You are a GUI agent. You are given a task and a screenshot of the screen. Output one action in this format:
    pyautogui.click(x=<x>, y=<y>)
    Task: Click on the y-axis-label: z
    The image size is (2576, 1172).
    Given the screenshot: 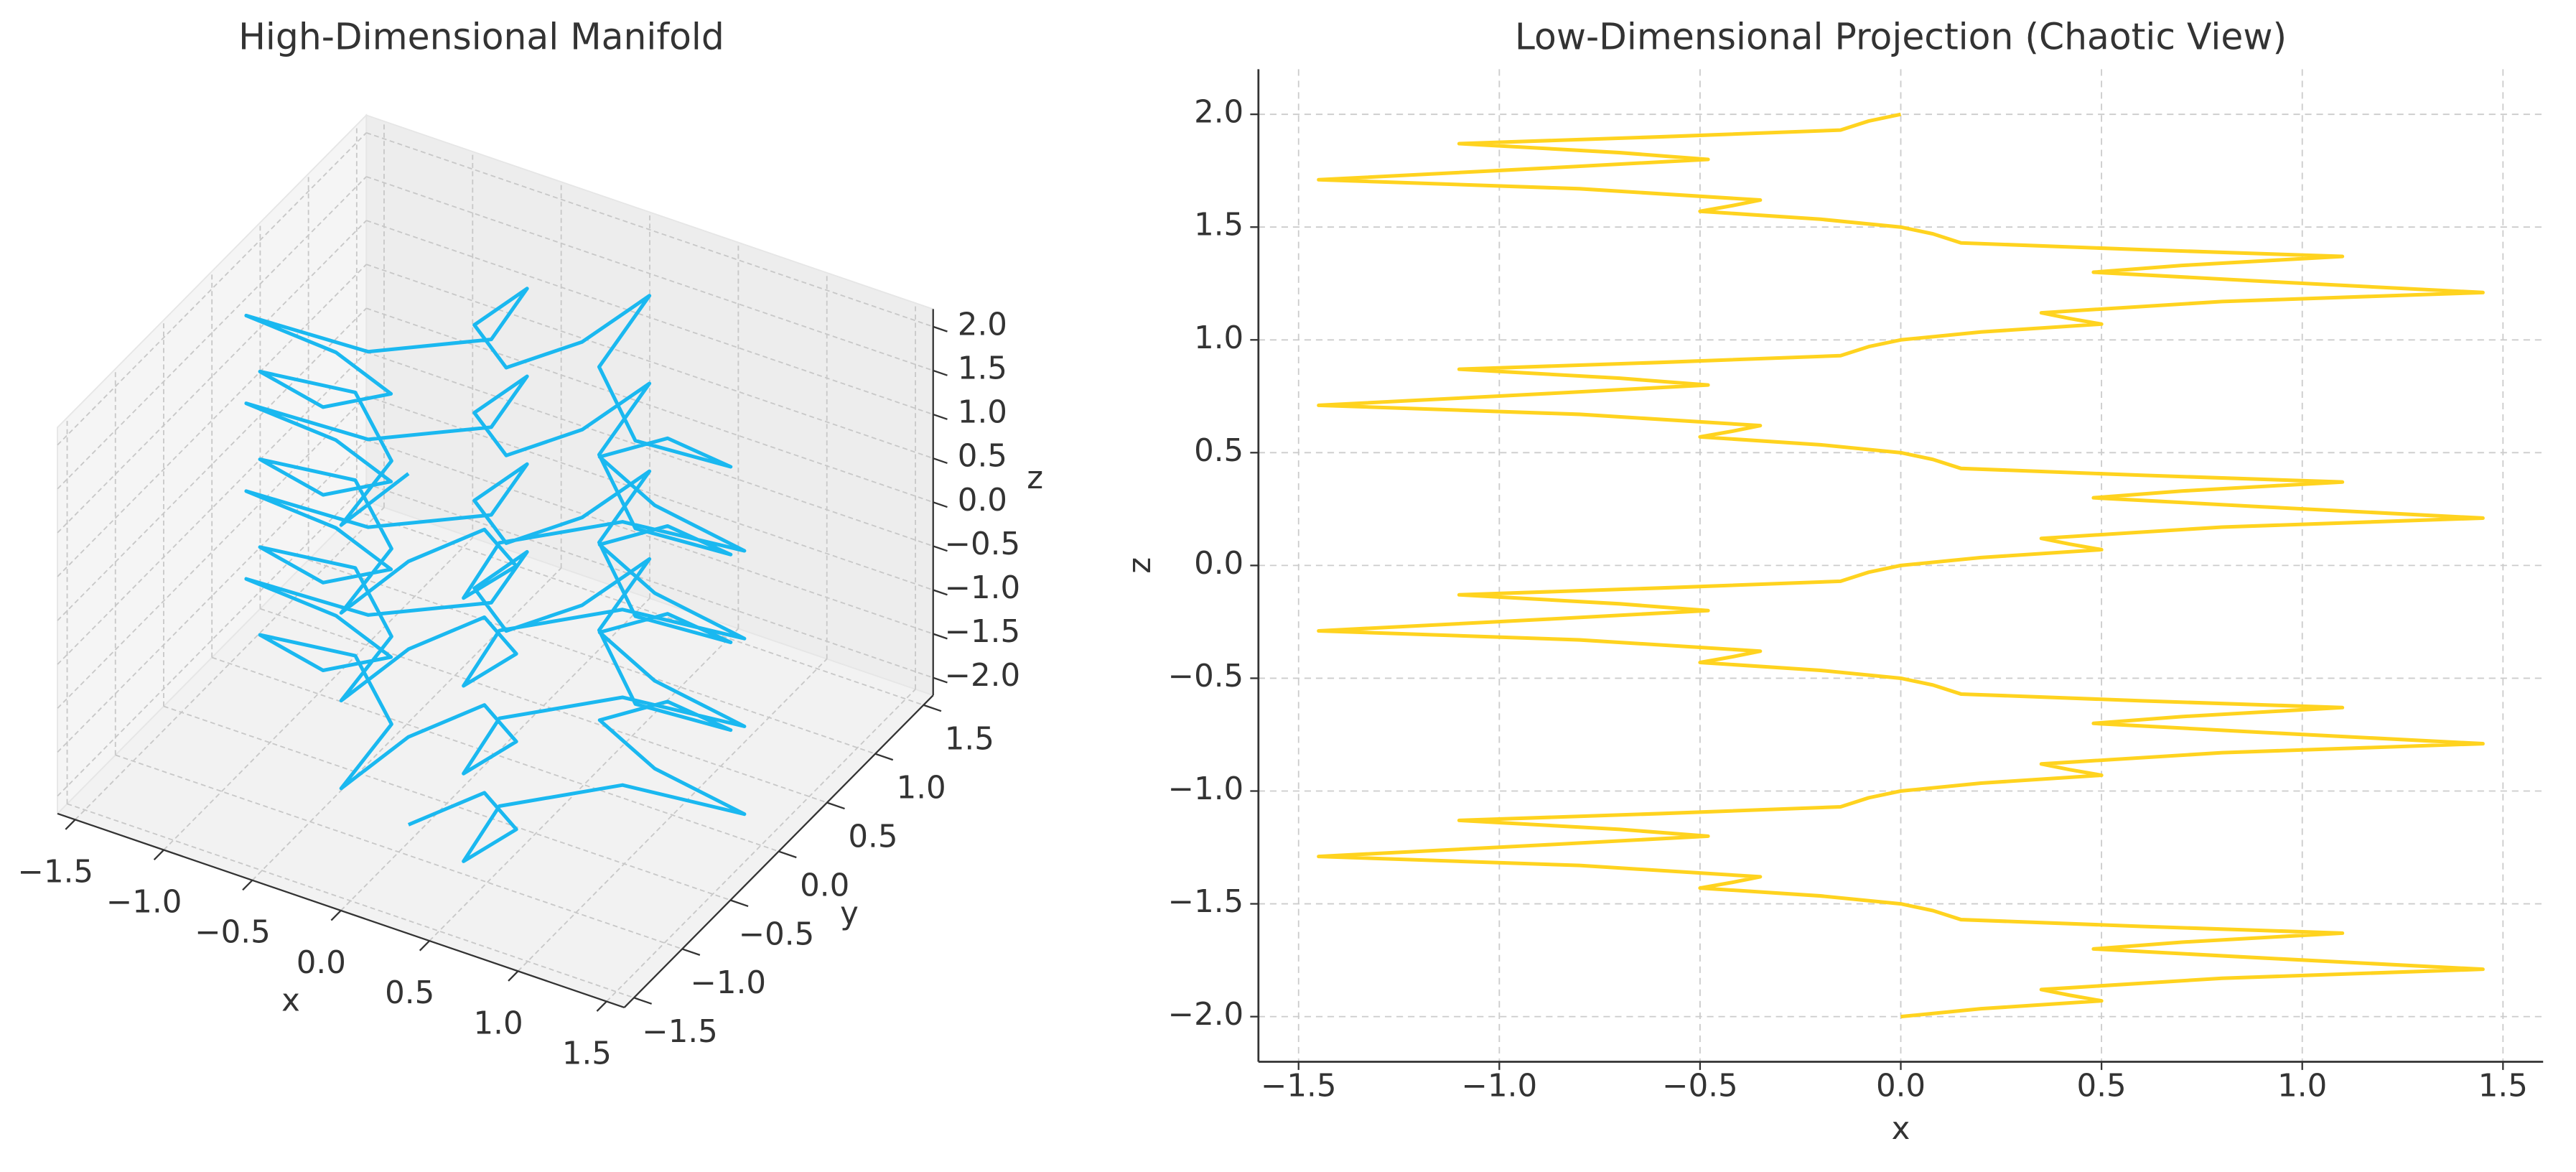 What is the action you would take?
    pyautogui.click(x=1140, y=565)
    